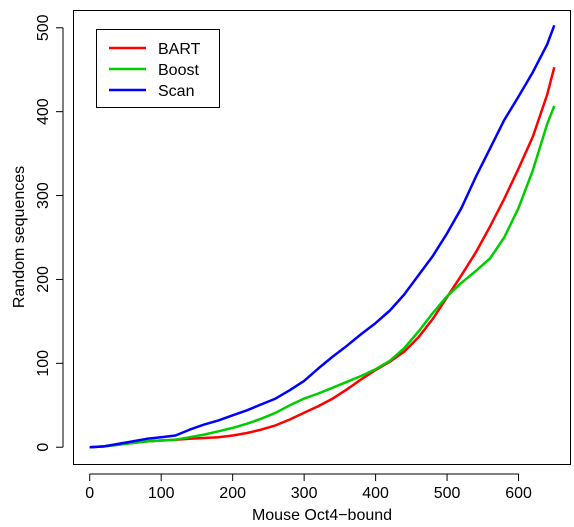 The image size is (574, 527). Describe the element at coordinates (447, 493) in the screenshot. I see `x-tick-label: 500` at that location.